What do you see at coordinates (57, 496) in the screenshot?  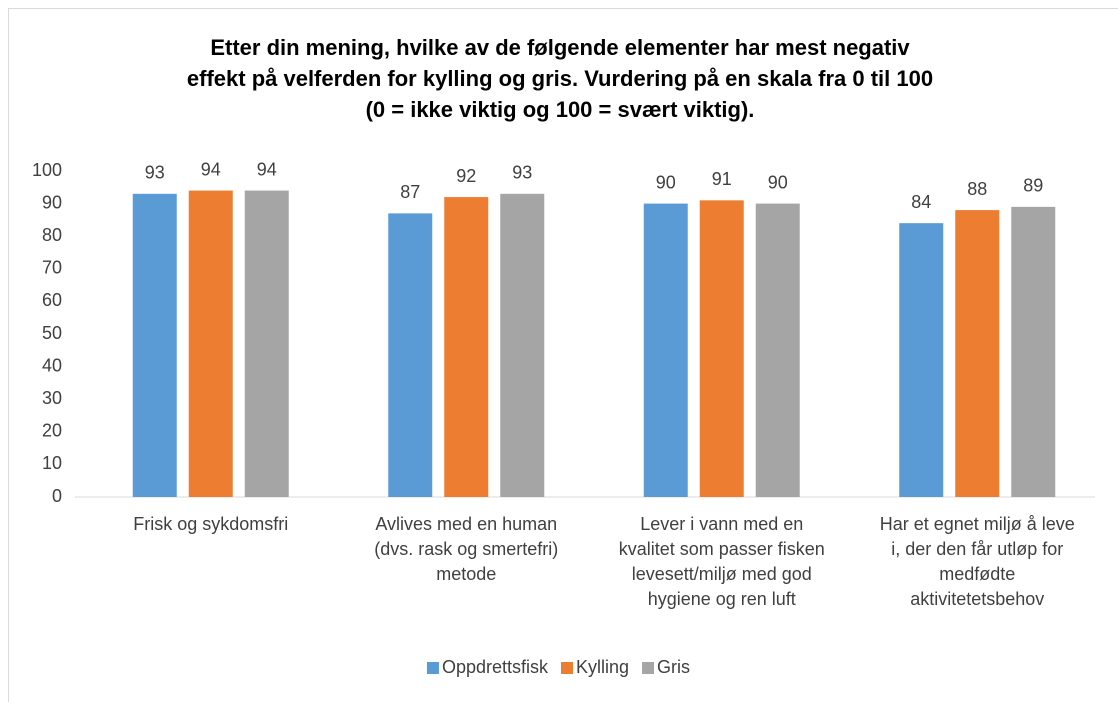 I see `y-tick-label: 0` at bounding box center [57, 496].